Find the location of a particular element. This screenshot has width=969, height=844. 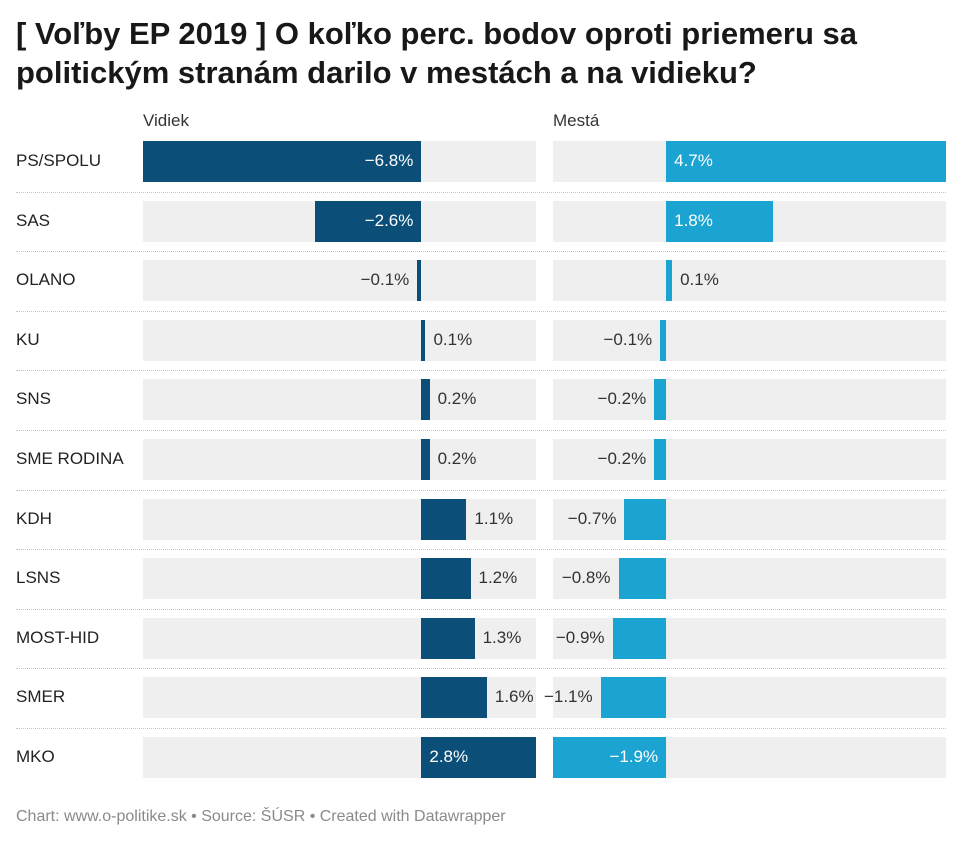

value-label-vidiek-smer: 1.6% is located at coordinates (514, 697).